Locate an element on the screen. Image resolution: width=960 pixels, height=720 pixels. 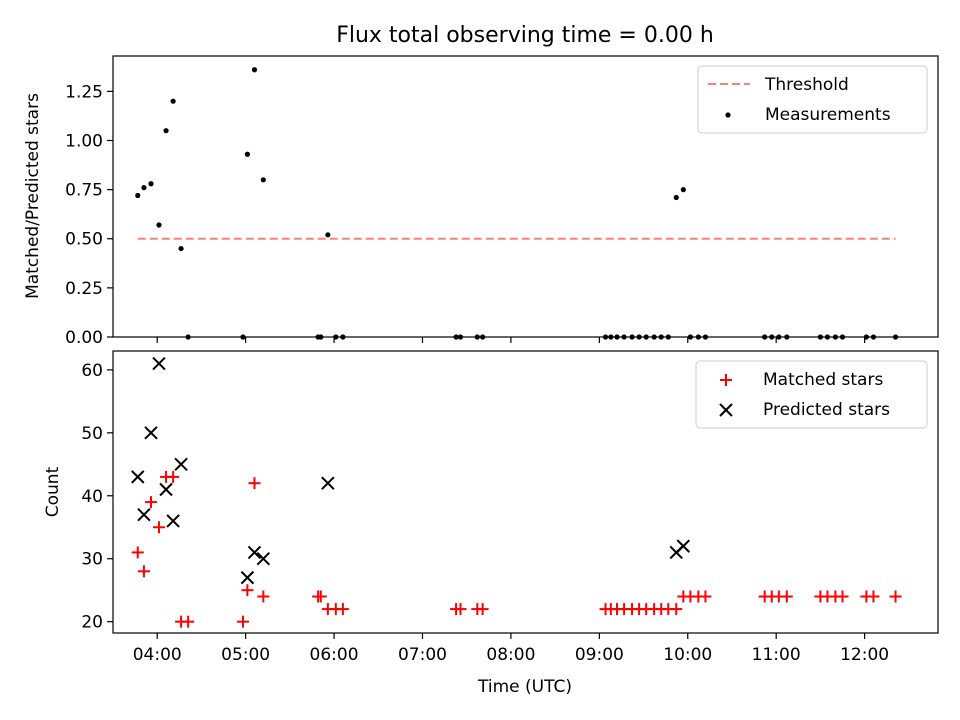
count-y-ticks: 20 30 40 50 60 is located at coordinates (97, 497).